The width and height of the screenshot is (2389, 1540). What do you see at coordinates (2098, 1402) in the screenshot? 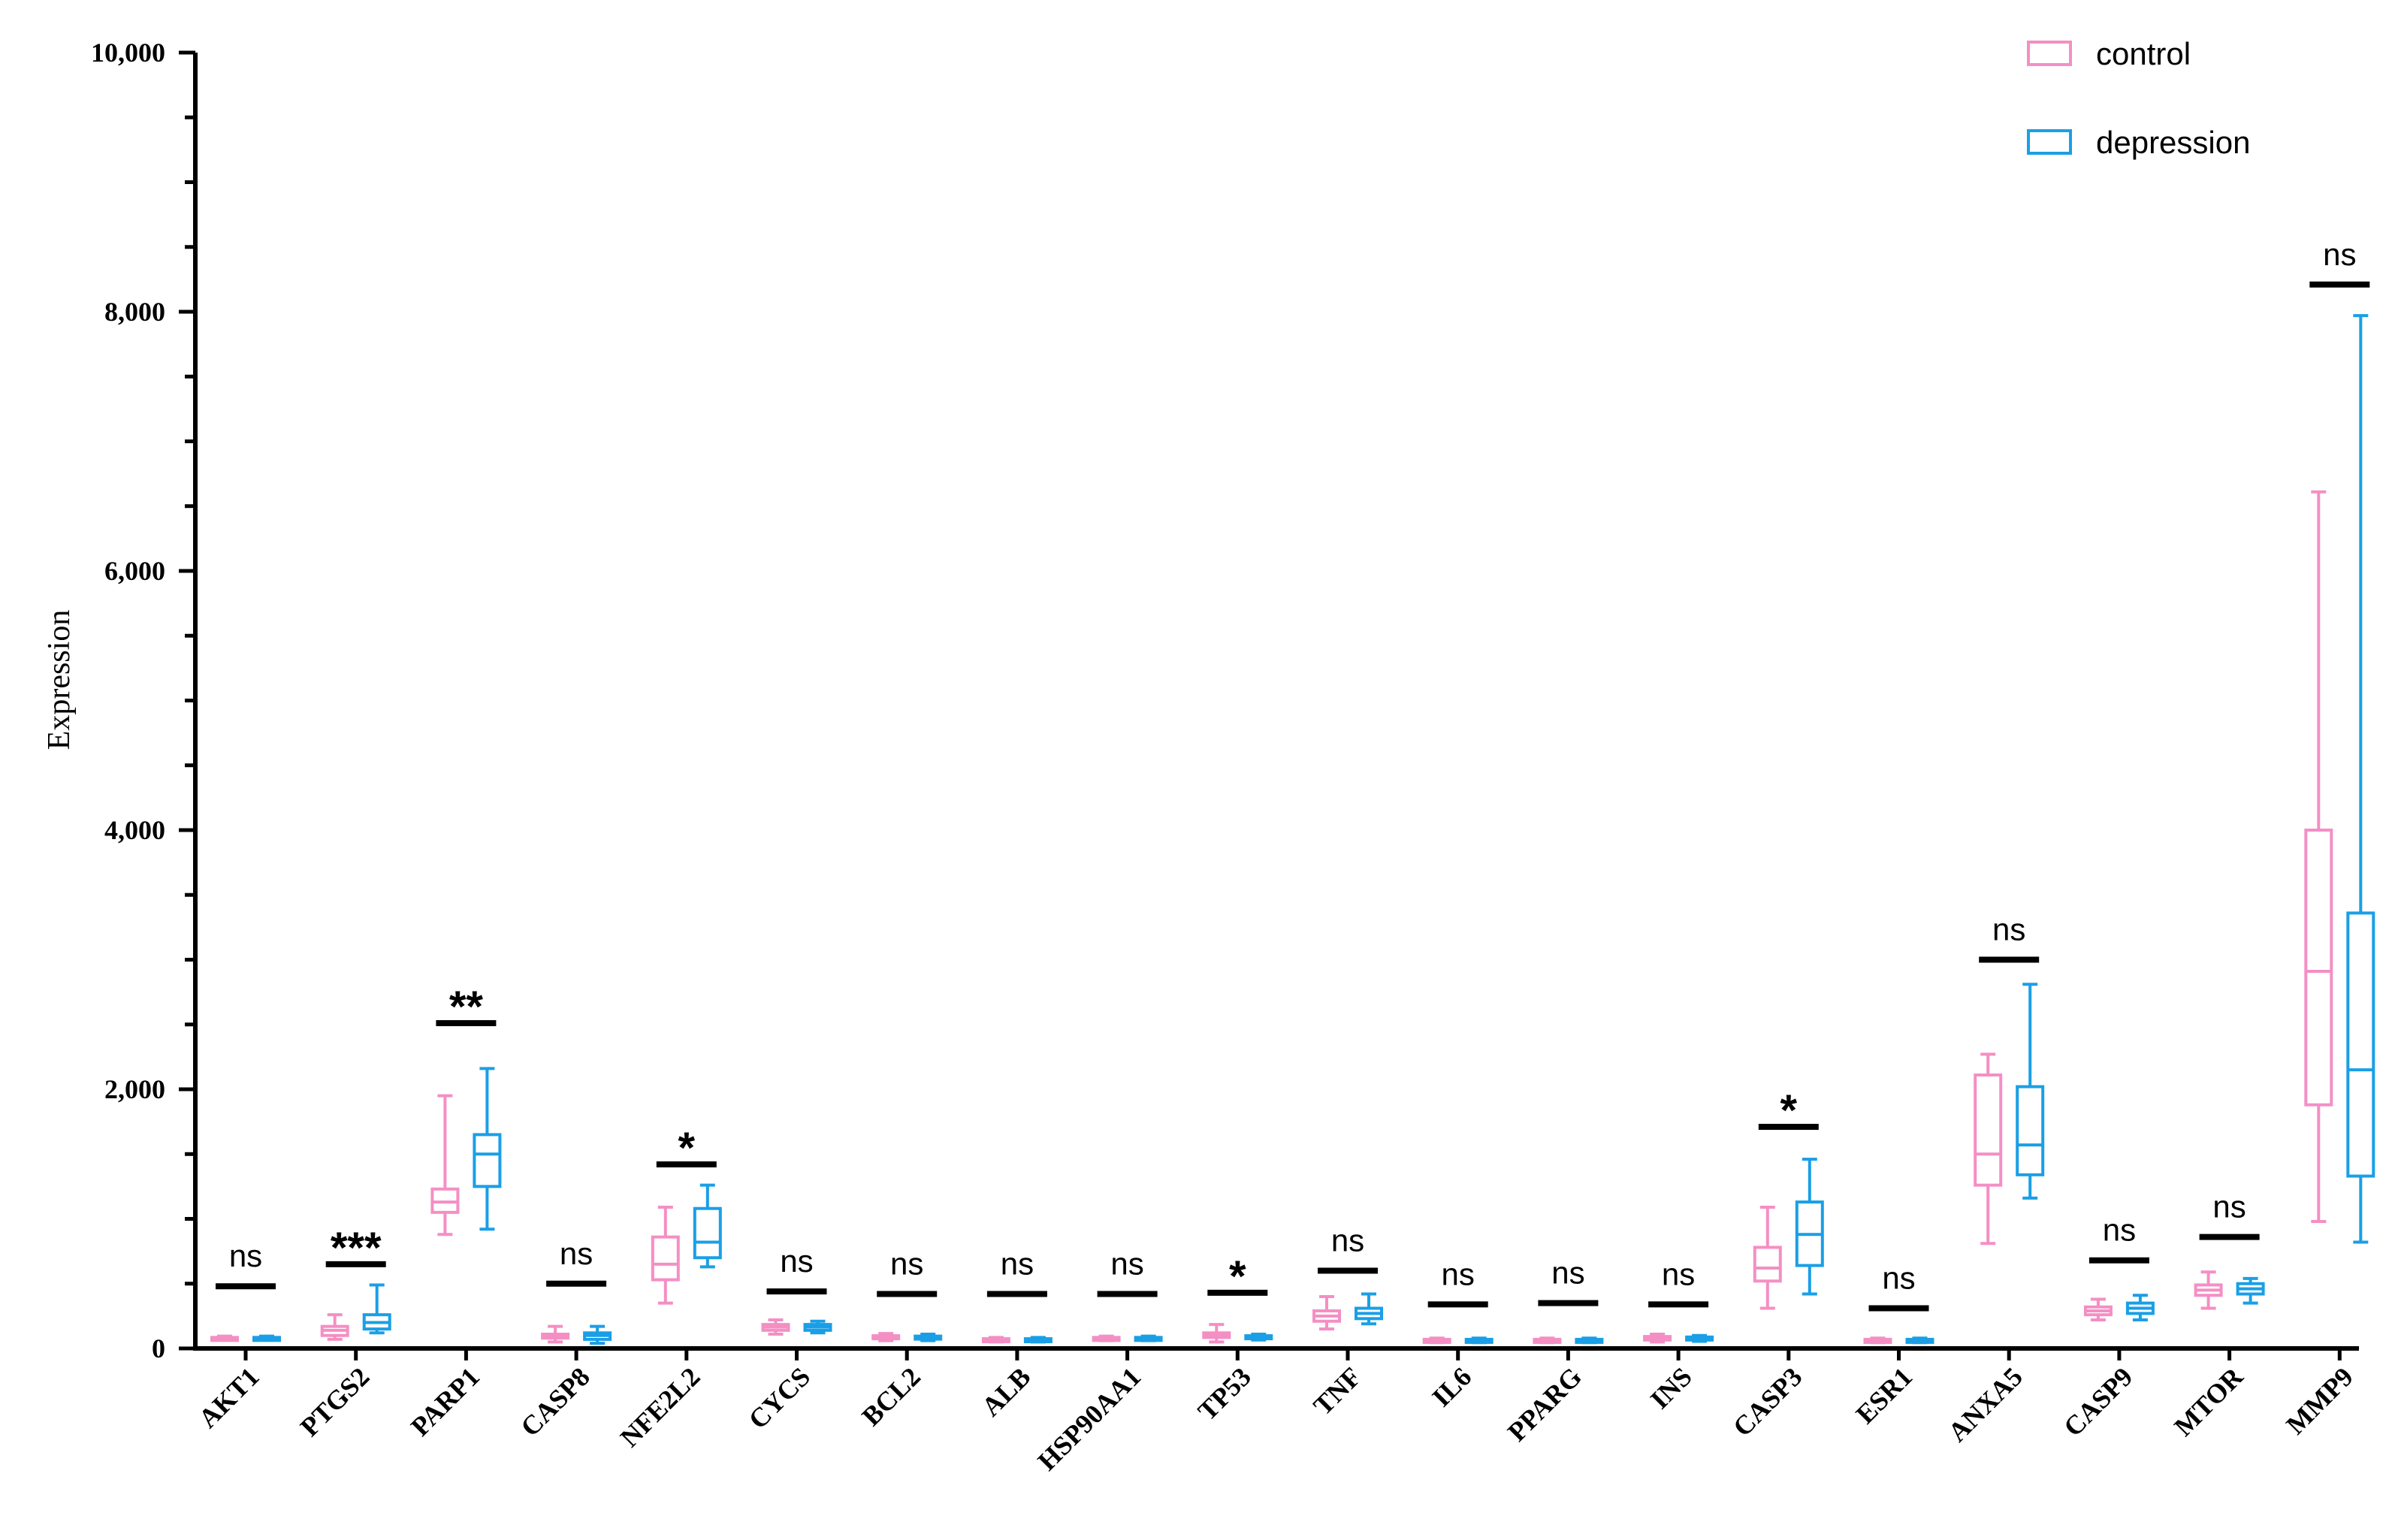
I see `x-tick-label: CASP9` at bounding box center [2098, 1402].